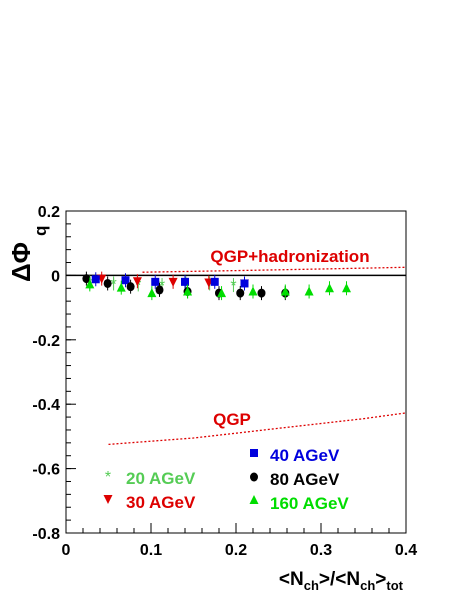 The image size is (460, 595). I want to click on x-axis-label: <Nch>/<Nch>tot, so click(341, 581).